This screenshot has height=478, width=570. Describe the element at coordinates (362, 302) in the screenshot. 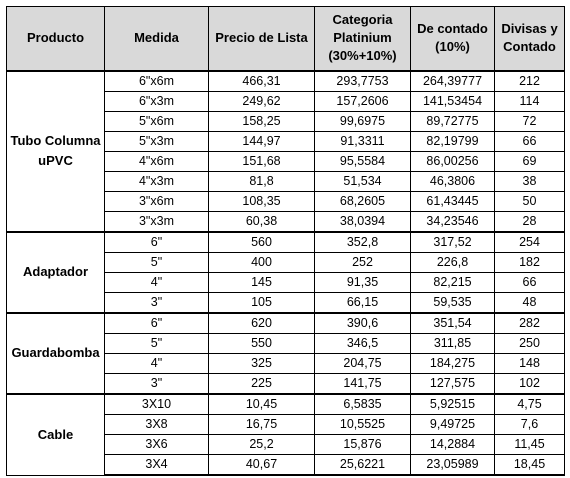

I see `categoria-cell: 66,15` at that location.